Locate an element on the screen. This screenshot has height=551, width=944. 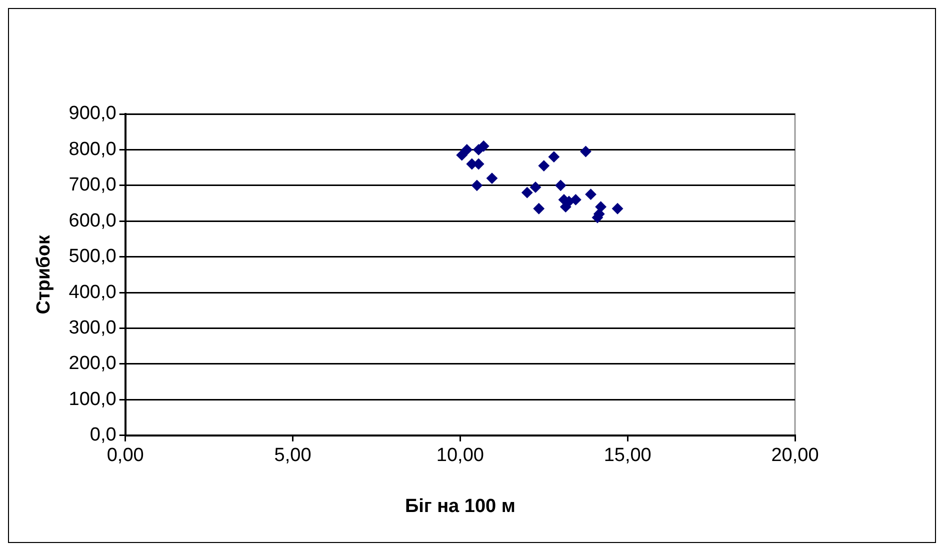
y-tick-label: 700,0 is located at coordinates (92, 185).